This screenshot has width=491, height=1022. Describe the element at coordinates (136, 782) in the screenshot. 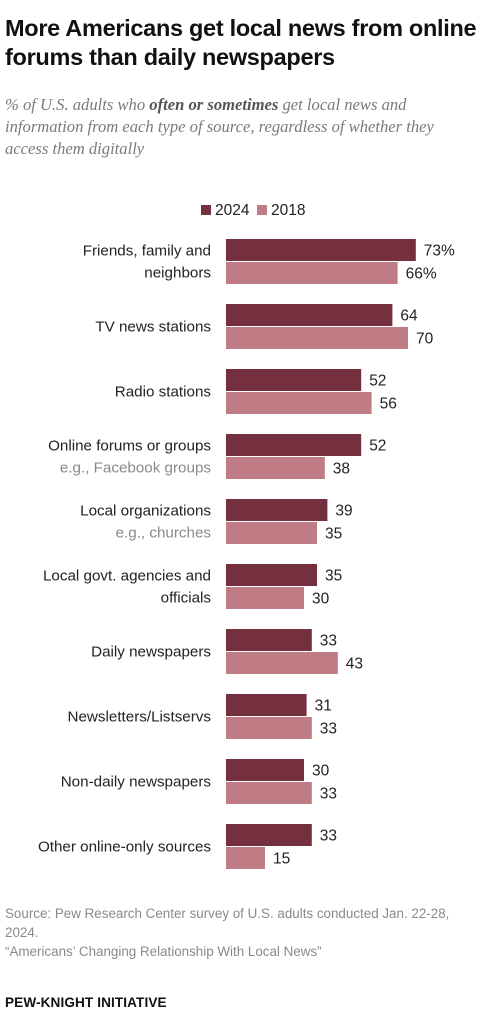

I see `category-label-8-0: Non-daily newspapers` at that location.